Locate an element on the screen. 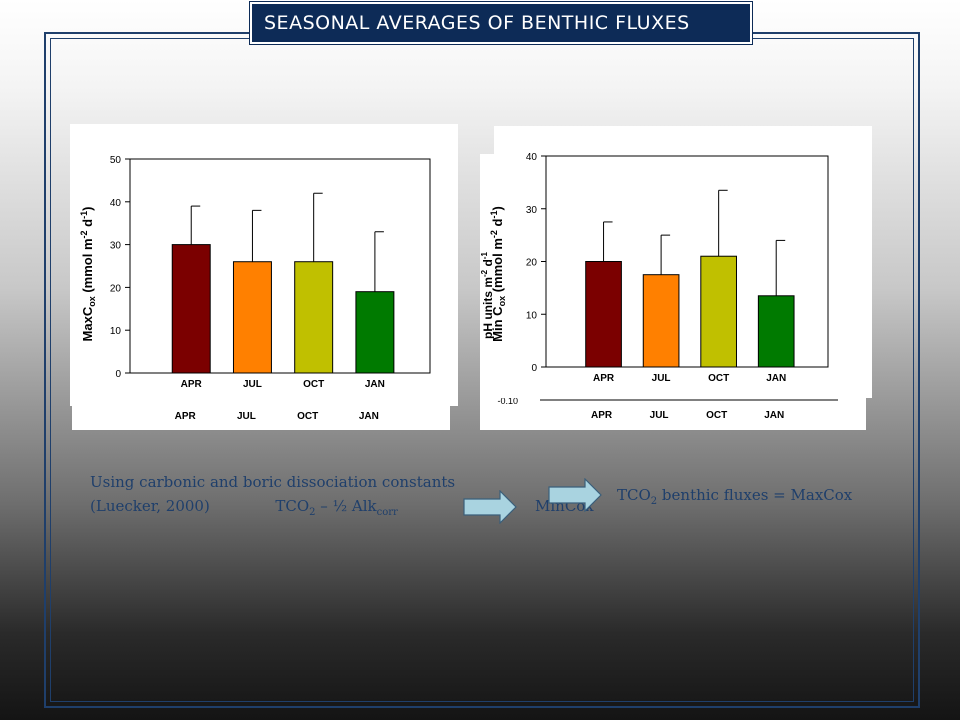  mincox-front-panel is located at coordinates (683, 262).